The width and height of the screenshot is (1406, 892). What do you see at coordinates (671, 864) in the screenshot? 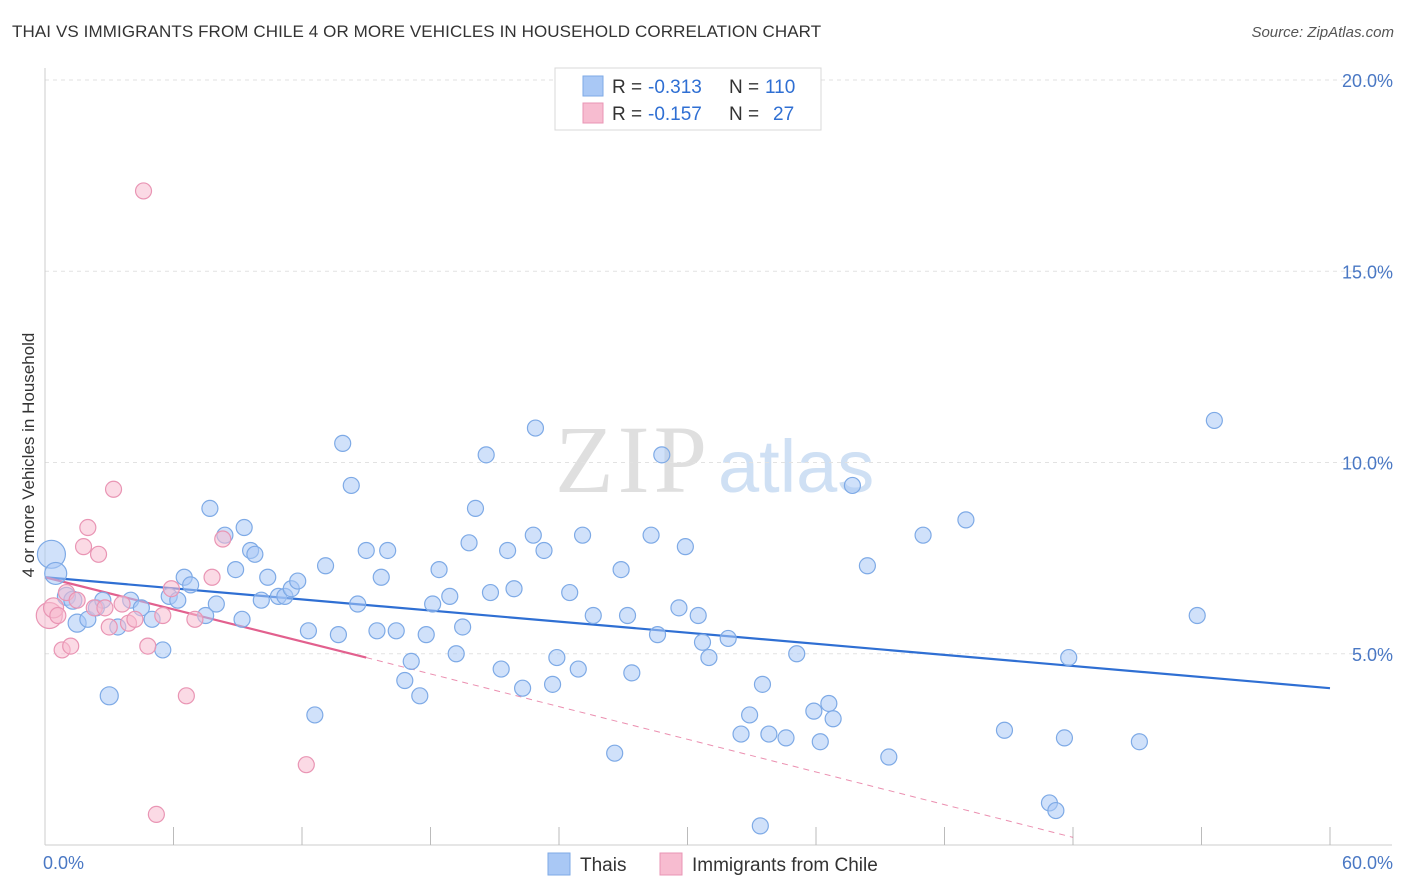
I see `bottom-legend-swatch-chile` at bounding box center [671, 864].